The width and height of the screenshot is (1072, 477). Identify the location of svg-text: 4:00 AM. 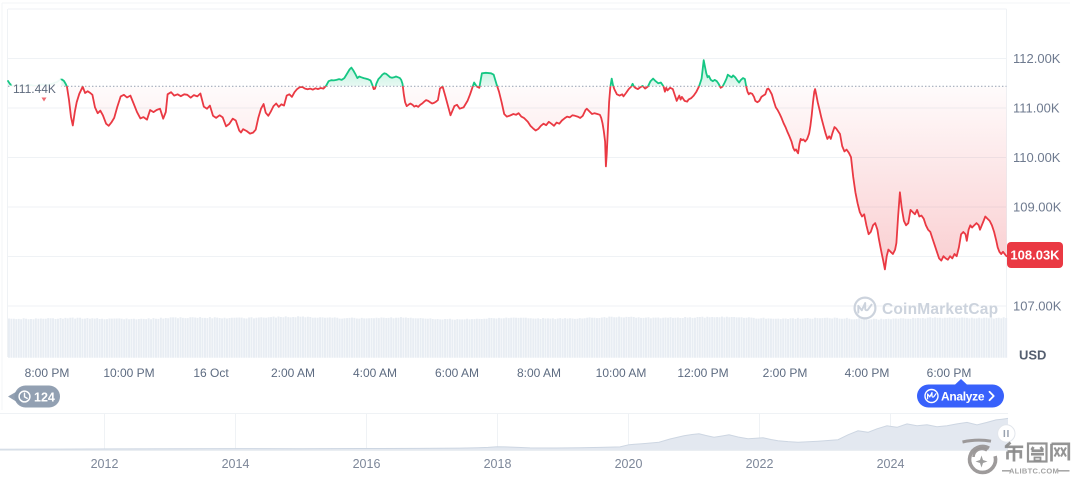
(375, 373).